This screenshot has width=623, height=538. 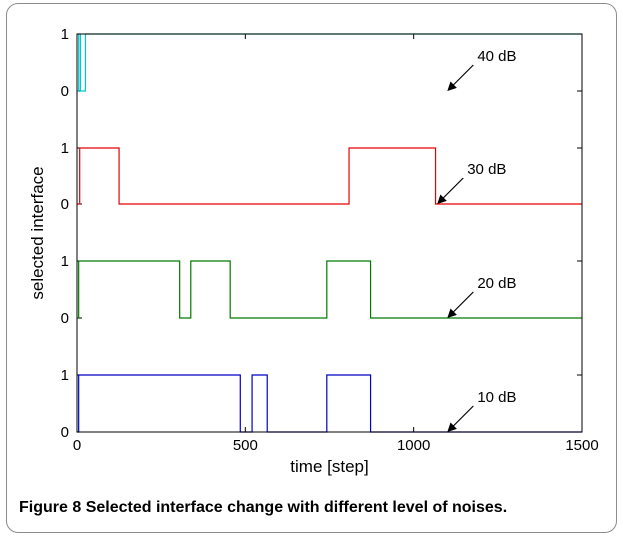 What do you see at coordinates (77, 445) in the screenshot?
I see `x-tick-label: 0` at bounding box center [77, 445].